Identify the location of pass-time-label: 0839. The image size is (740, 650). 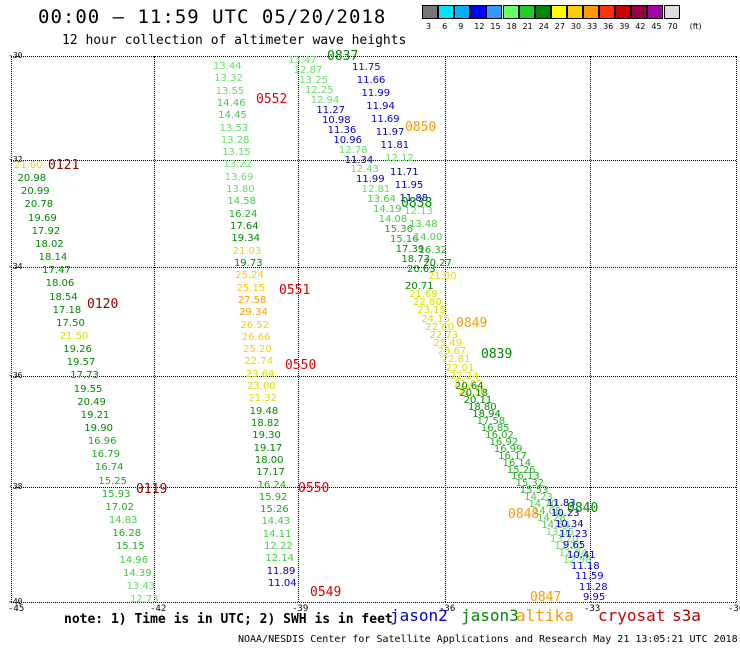
(497, 354).